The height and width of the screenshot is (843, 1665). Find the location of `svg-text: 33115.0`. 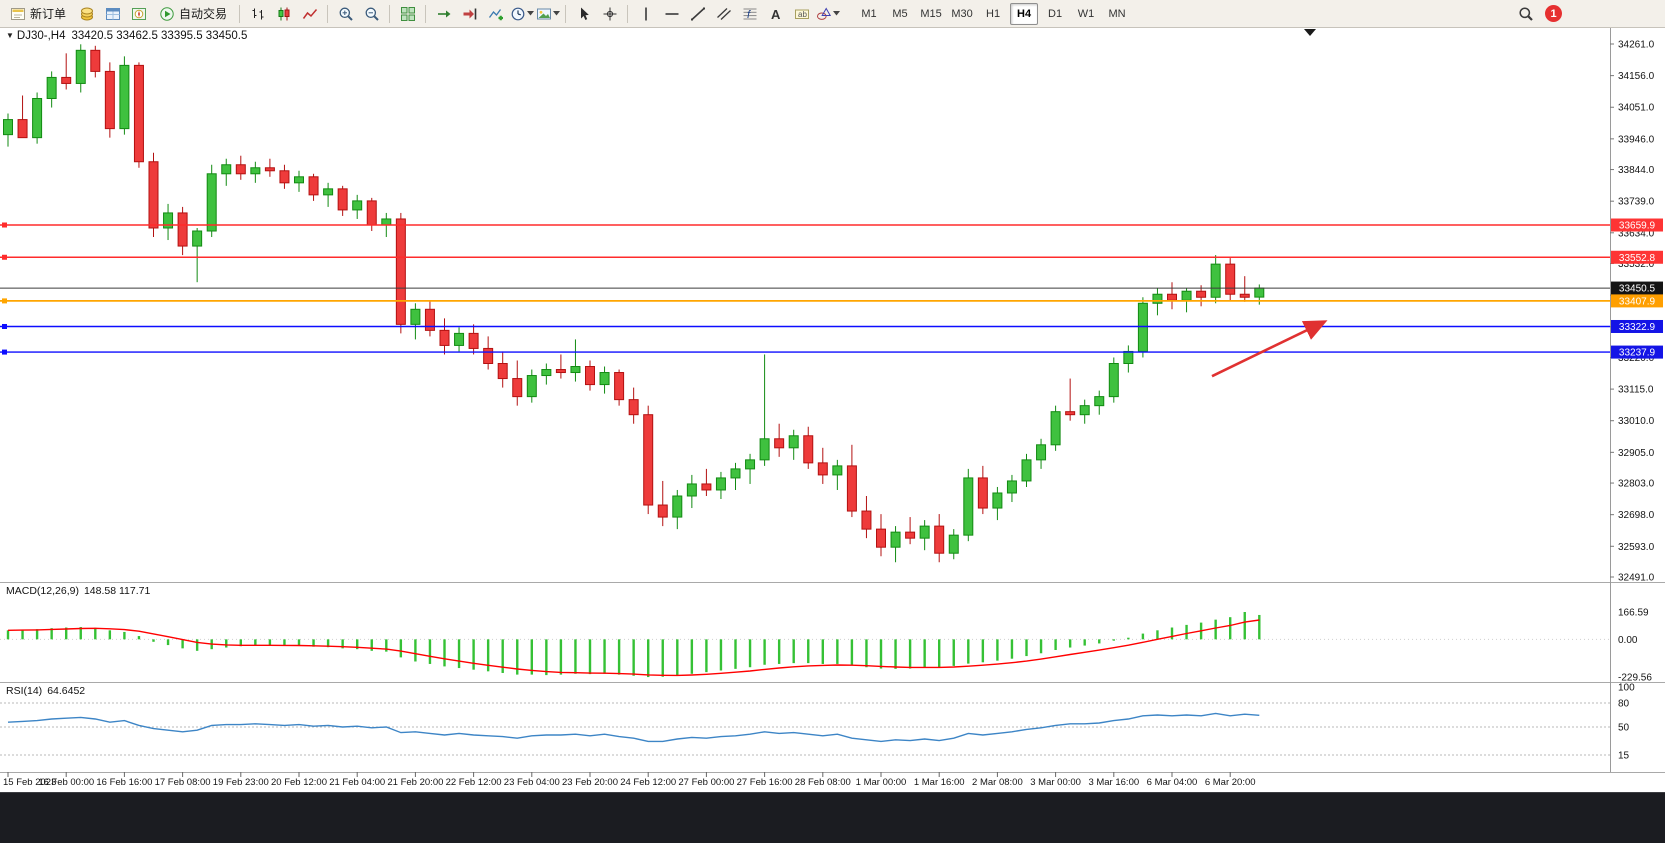

svg-text: 33115.0 is located at coordinates (1636, 390).